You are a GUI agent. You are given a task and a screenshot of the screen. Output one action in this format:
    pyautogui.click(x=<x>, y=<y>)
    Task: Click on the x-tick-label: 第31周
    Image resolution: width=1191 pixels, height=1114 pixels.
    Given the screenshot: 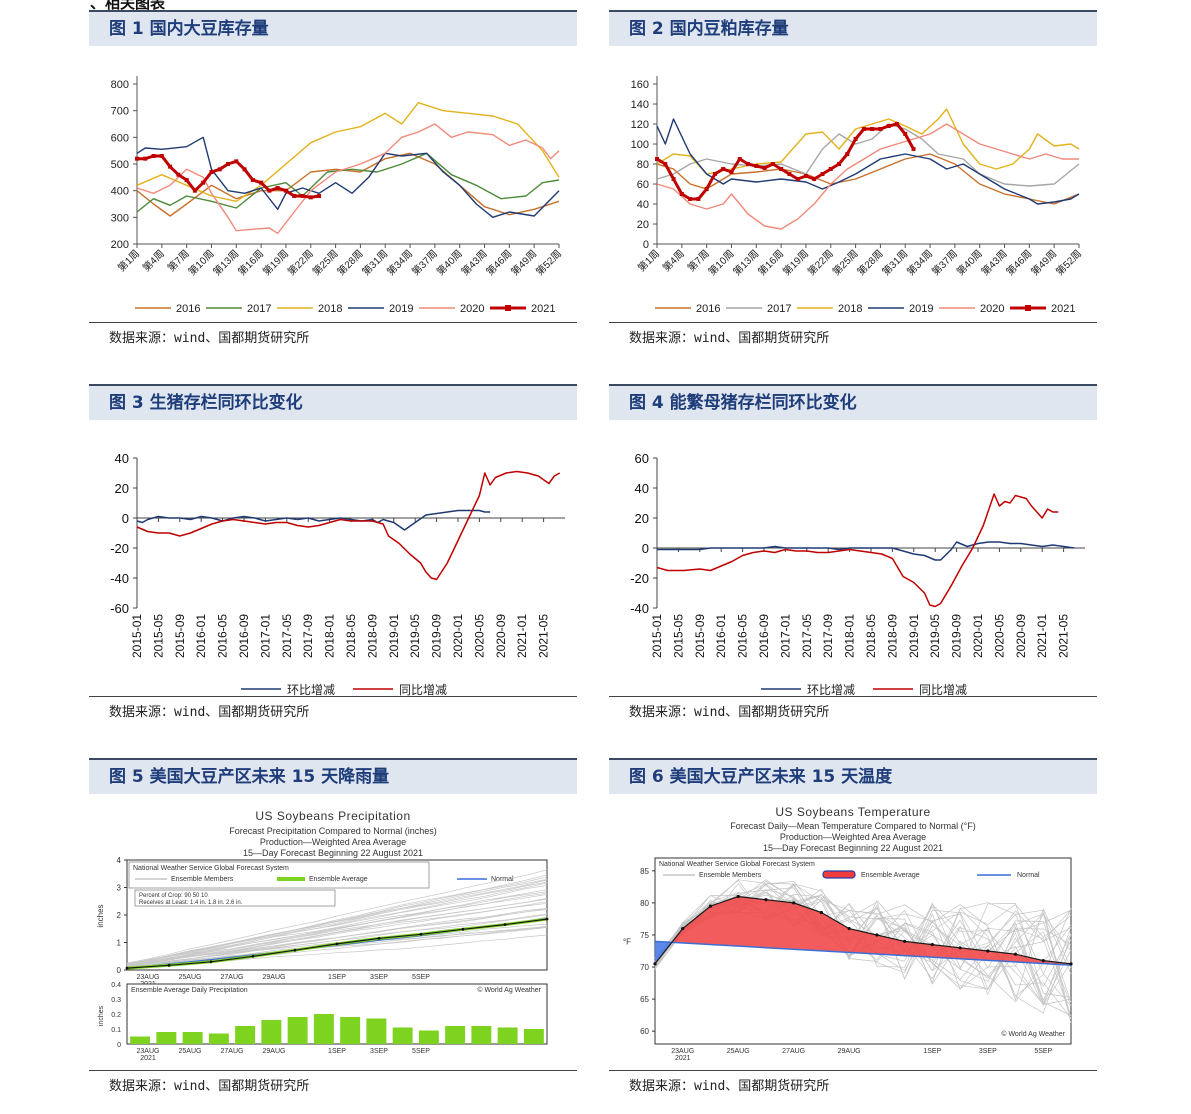 What is the action you would take?
    pyautogui.click(x=894, y=262)
    